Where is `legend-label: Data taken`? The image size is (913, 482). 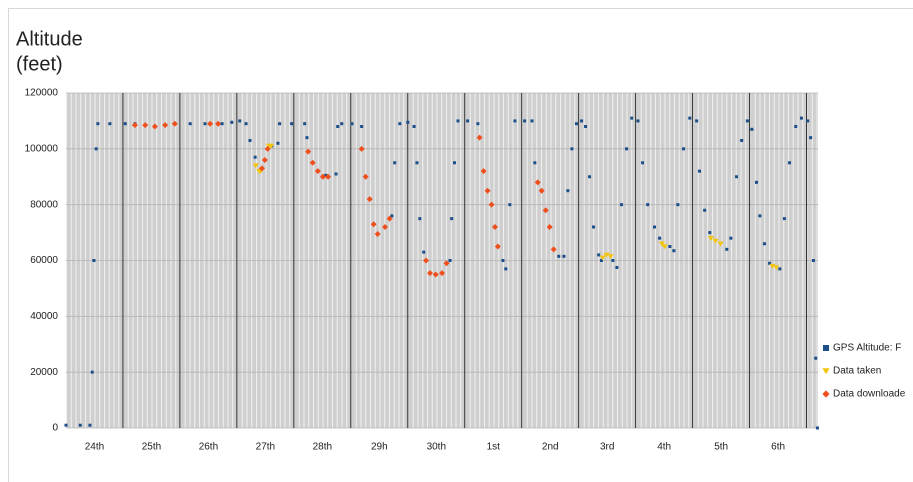
legend-label: Data taken is located at coordinates (857, 371).